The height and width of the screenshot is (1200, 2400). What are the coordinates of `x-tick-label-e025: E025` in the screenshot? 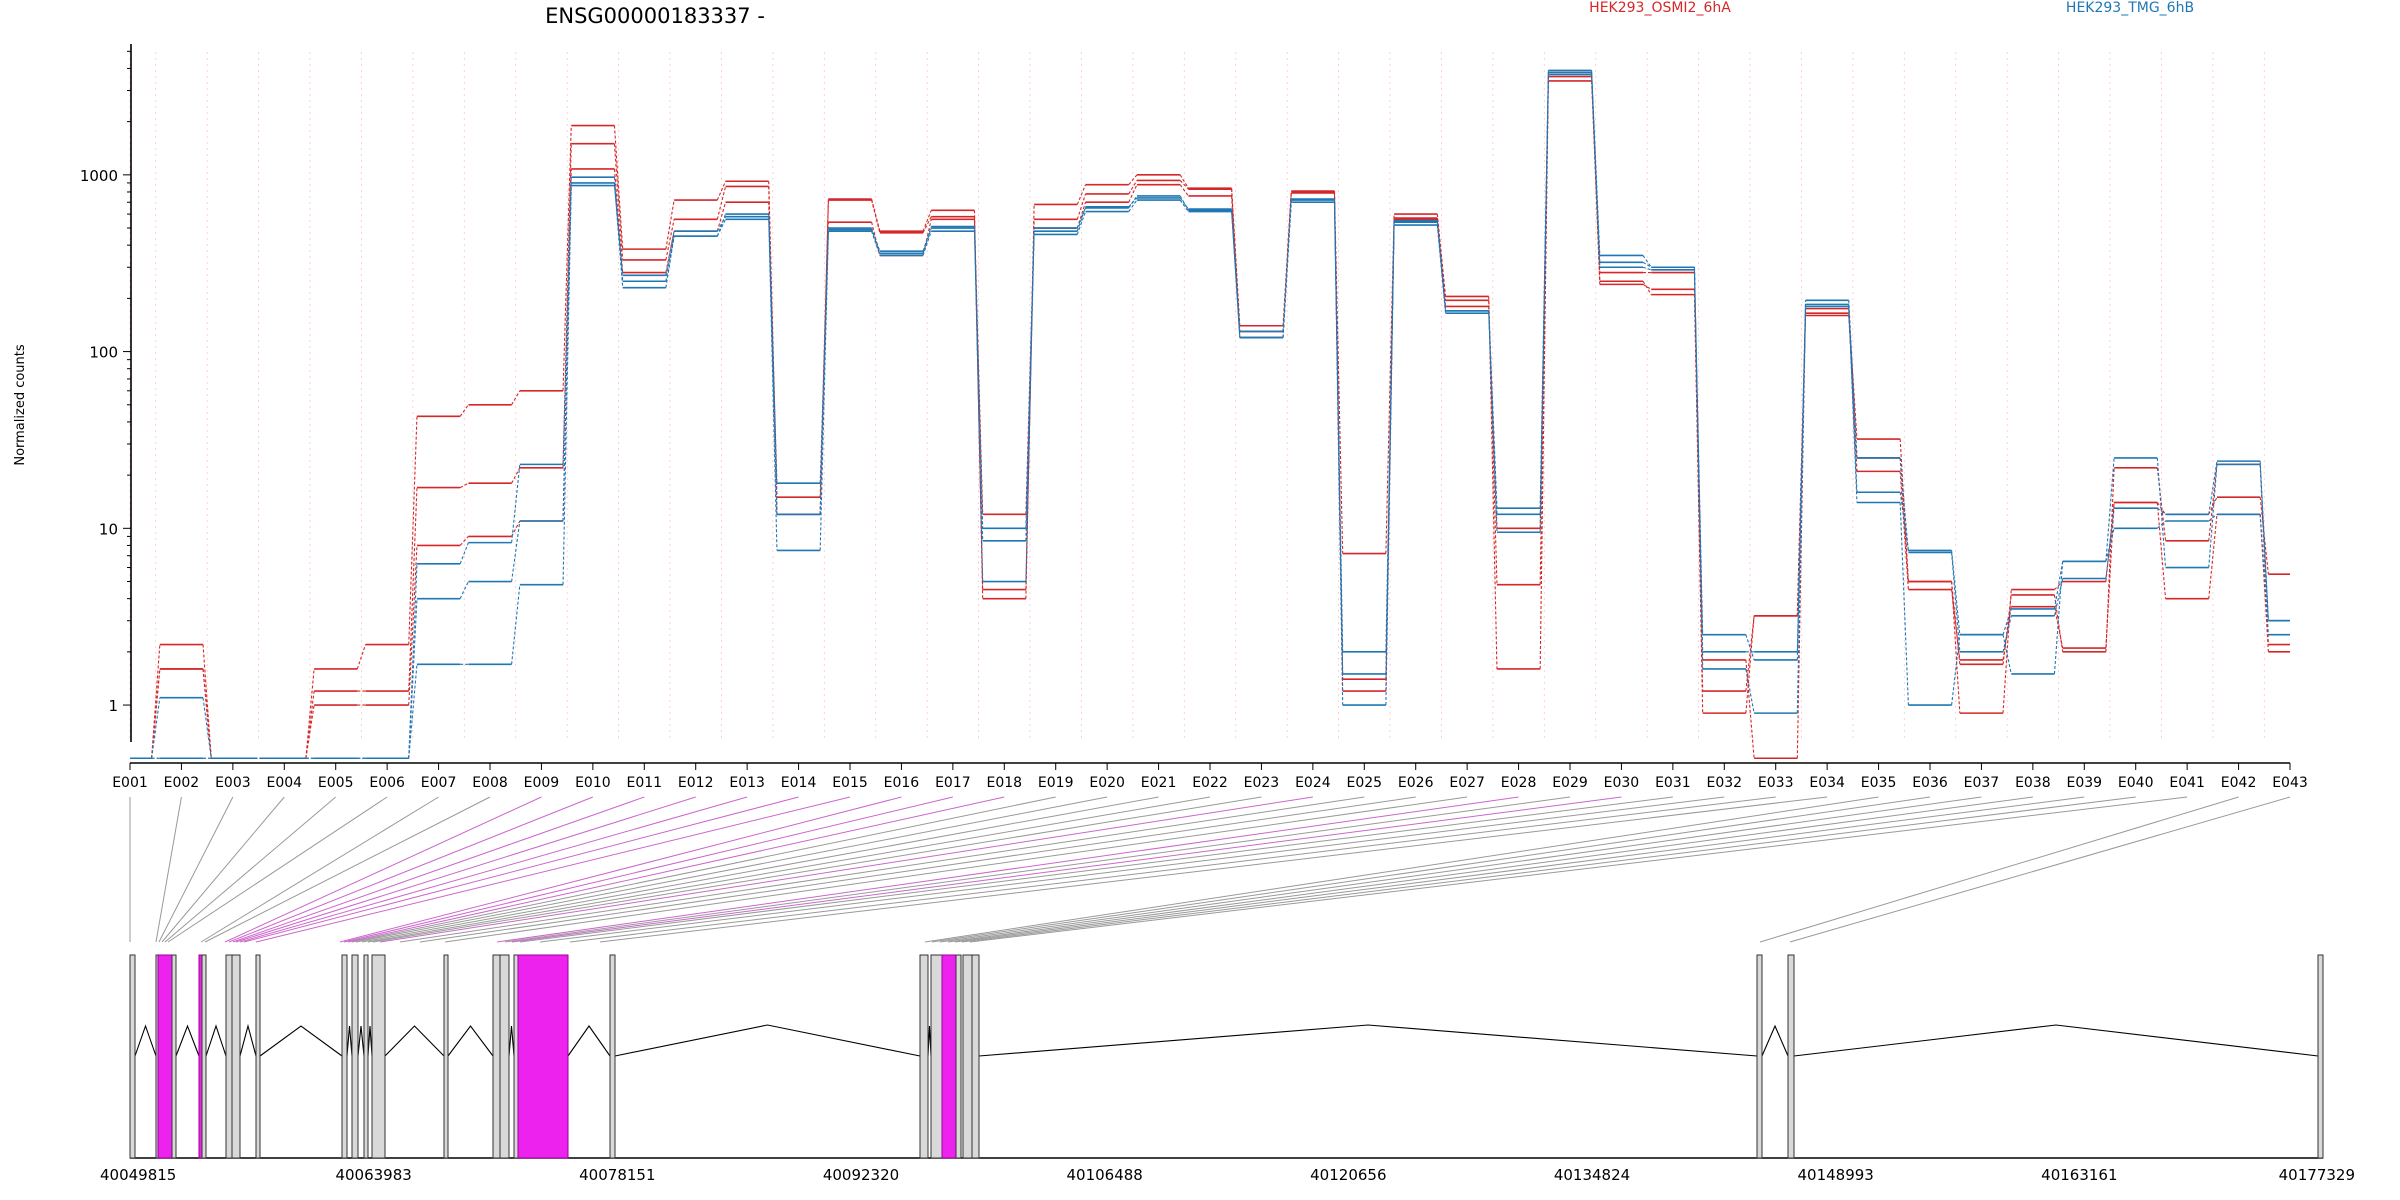 It's located at (1364, 783).